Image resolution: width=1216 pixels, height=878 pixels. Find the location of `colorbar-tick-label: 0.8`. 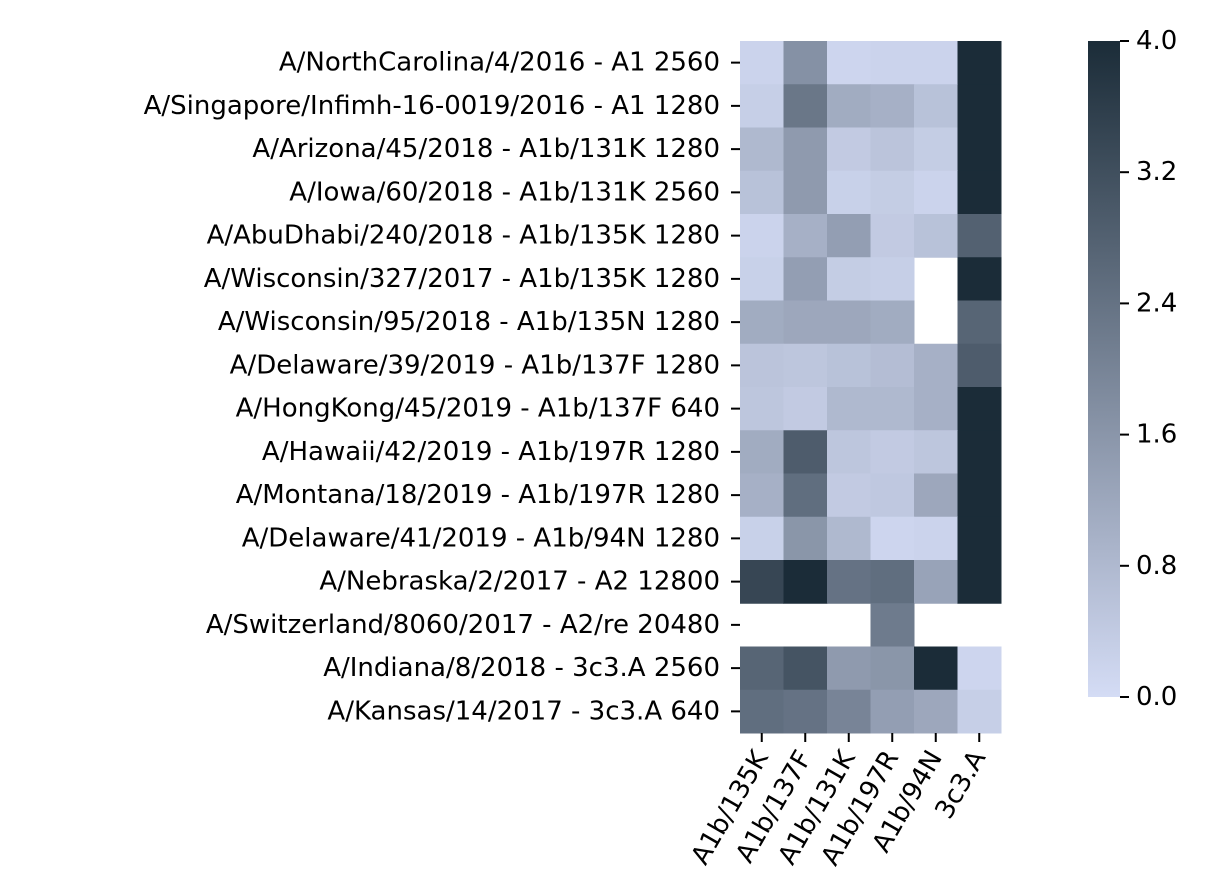

colorbar-tick-label: 0.8 is located at coordinates (1156, 566).